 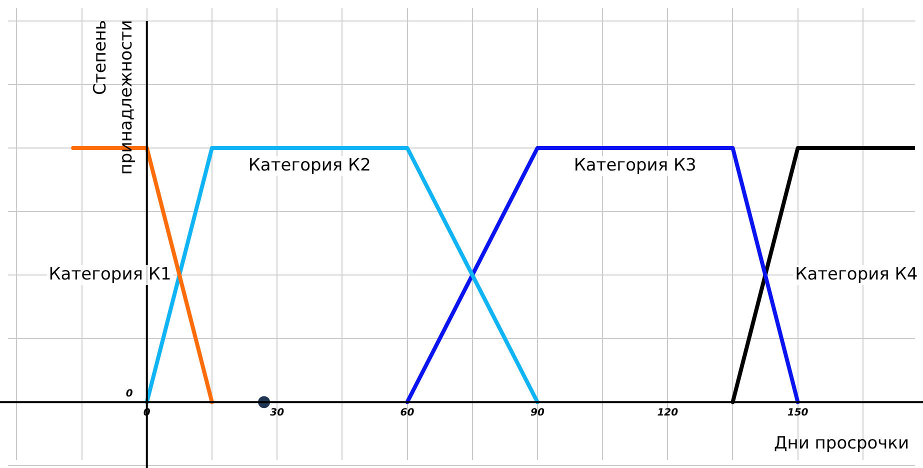 I want to click on x-tick-label: 150, so click(x=797, y=413).